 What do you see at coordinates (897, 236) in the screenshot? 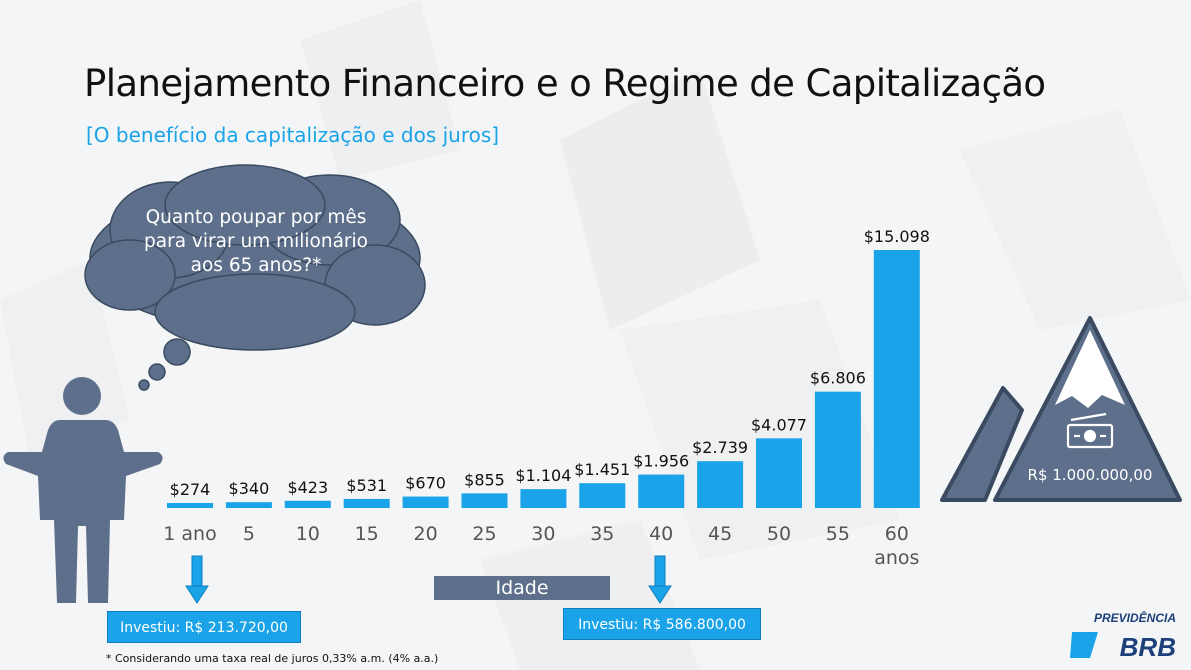
I see `data-label-12: $15.098` at bounding box center [897, 236].